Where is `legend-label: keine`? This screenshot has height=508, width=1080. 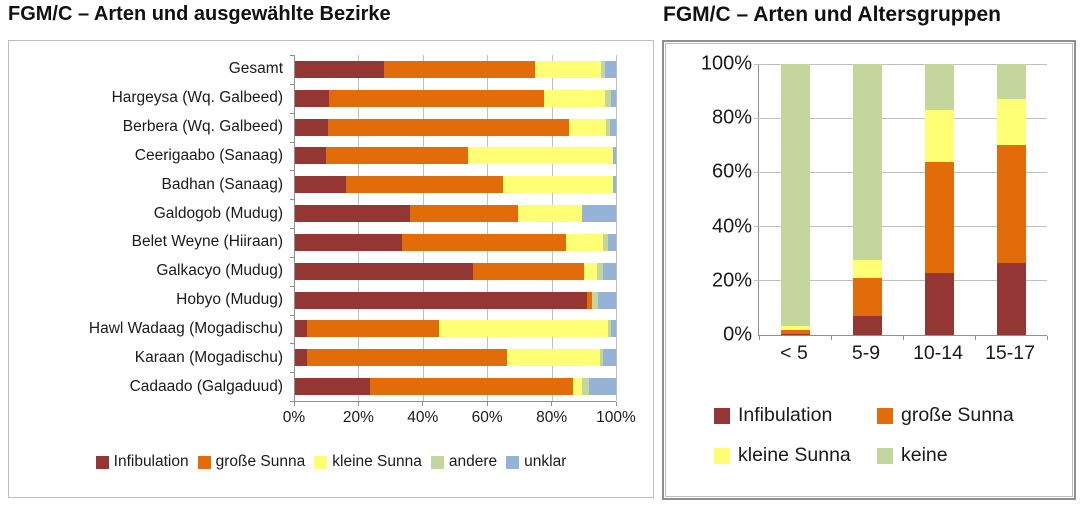
legend-label: keine is located at coordinates (924, 455).